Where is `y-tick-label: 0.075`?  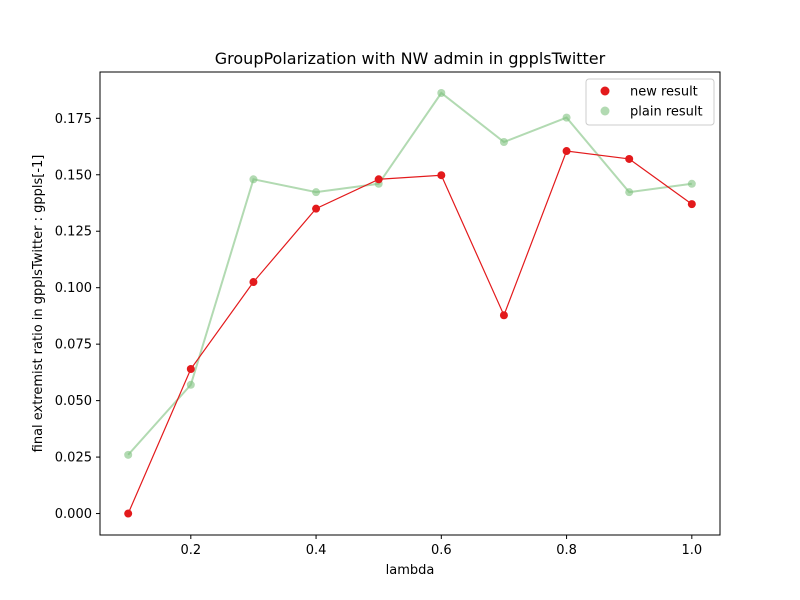
y-tick-label: 0.075 is located at coordinates (73, 345).